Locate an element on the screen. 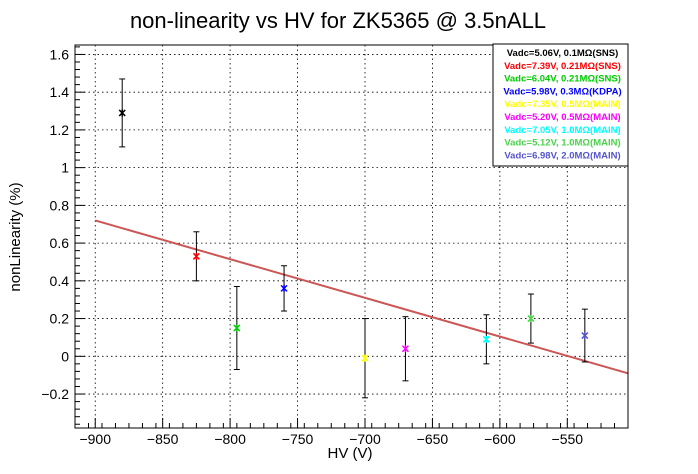 The image size is (698, 474). y-tick-label: 1.6 is located at coordinates (60, 54).